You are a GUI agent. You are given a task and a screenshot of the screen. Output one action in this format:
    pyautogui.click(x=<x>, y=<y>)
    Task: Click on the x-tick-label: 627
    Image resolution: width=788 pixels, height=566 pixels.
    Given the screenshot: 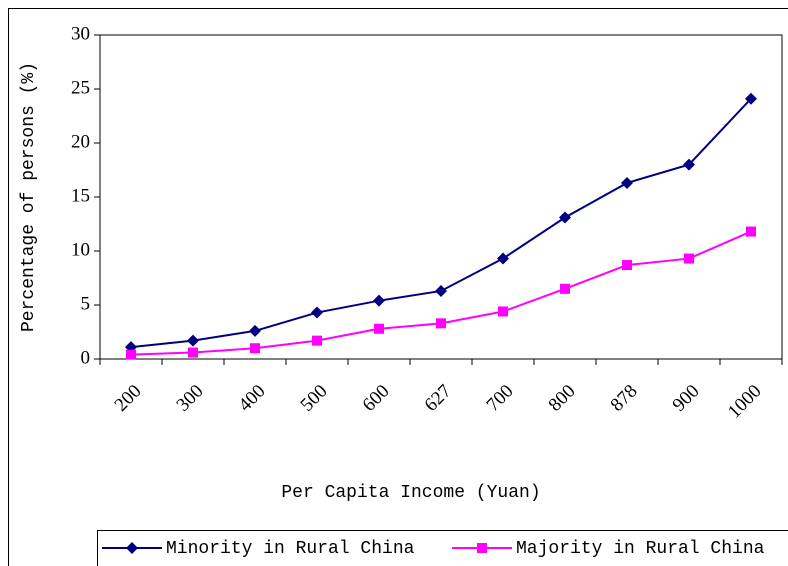 What is the action you would take?
    pyautogui.click(x=438, y=398)
    